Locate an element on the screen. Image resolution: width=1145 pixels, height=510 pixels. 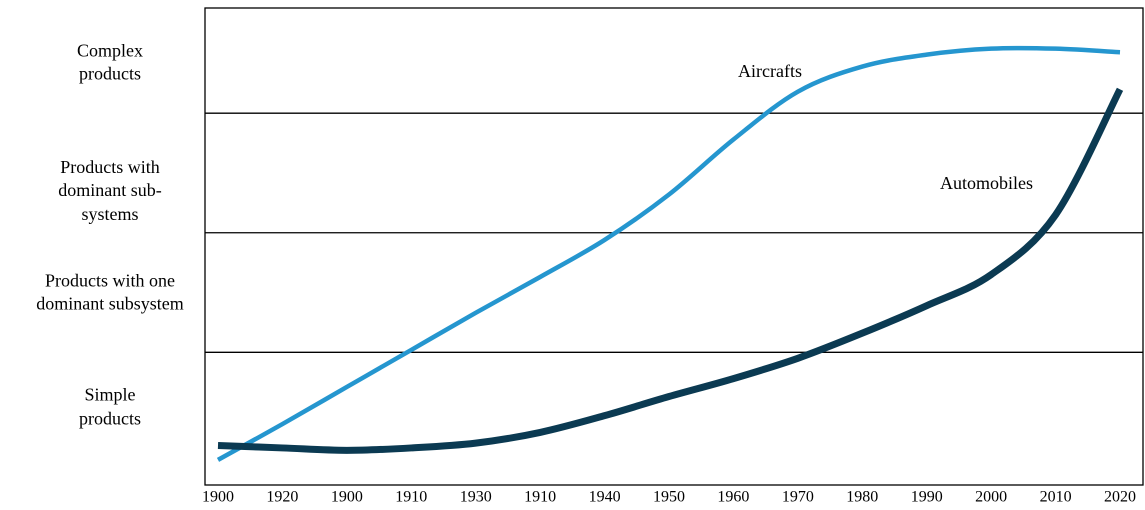
series-label: Aircrafts is located at coordinates (770, 71).